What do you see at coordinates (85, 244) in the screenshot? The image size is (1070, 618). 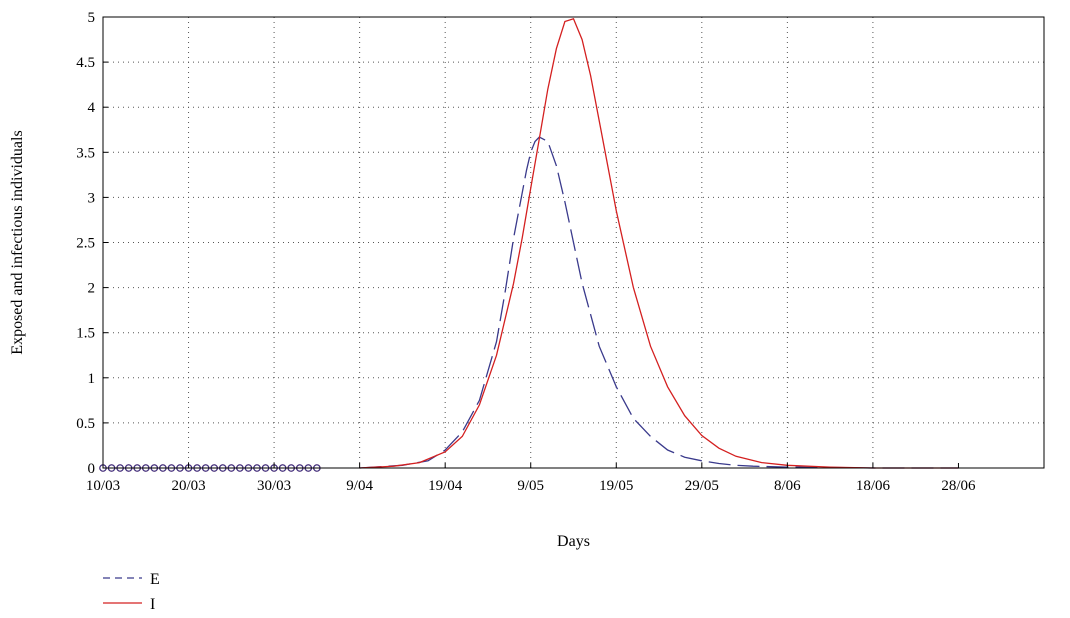 I see `y-tick-label: 2.5` at bounding box center [85, 244].